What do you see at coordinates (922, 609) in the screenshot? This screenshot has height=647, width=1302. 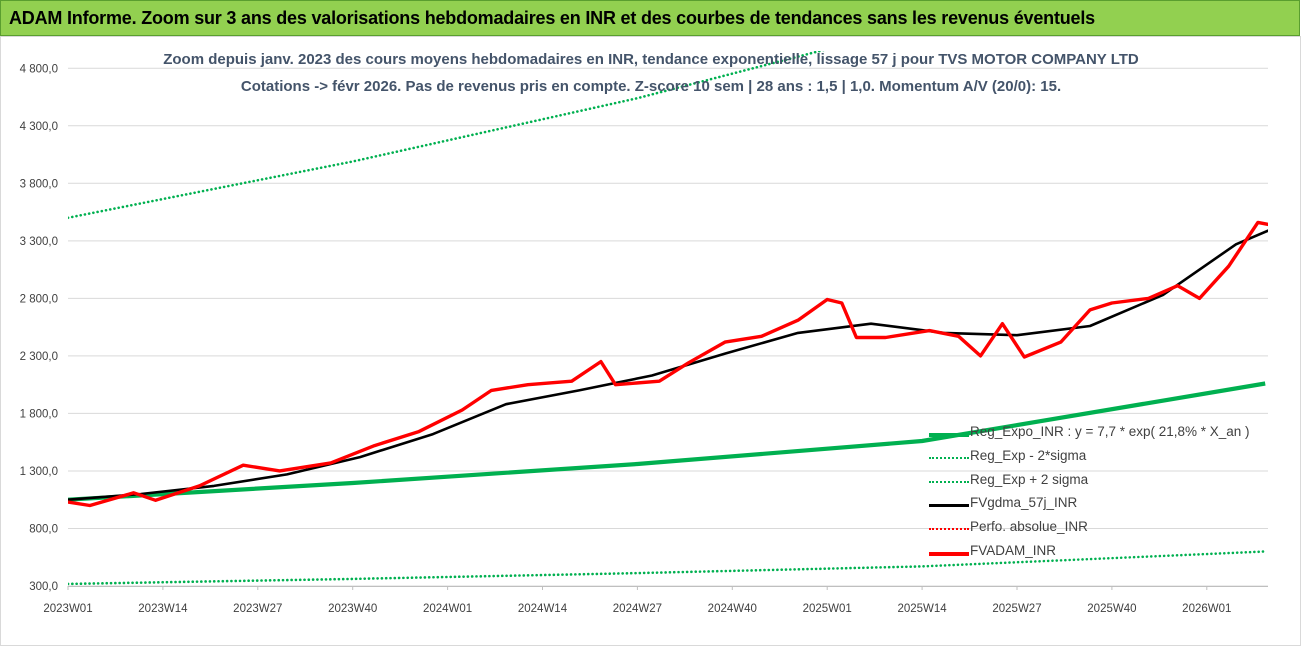 I see `x-tick-label: 2025W14` at bounding box center [922, 609].